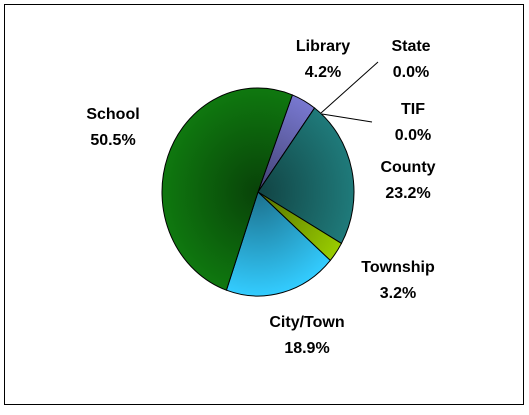 Image resolution: width=529 pixels, height=415 pixels. I want to click on slice-value-label: 23.2%, so click(407, 193).